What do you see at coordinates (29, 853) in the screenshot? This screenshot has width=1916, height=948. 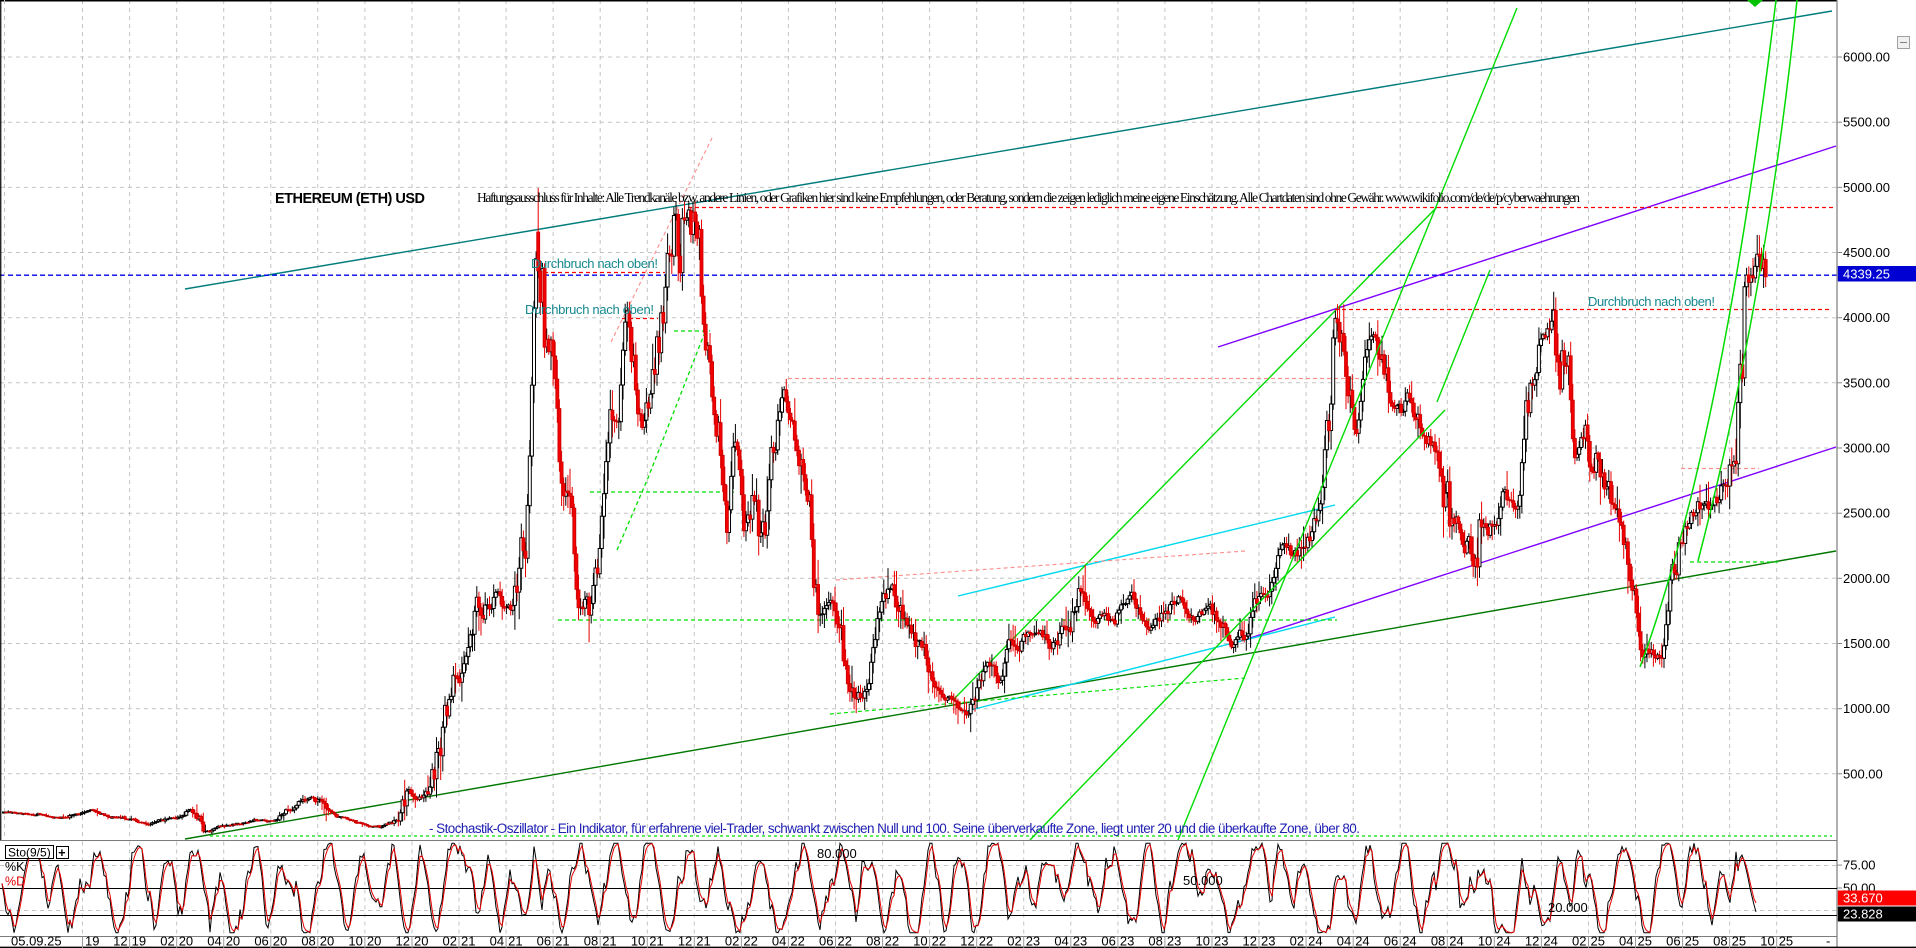 I see `svg-text: Sto(9/5)` at bounding box center [29, 853].